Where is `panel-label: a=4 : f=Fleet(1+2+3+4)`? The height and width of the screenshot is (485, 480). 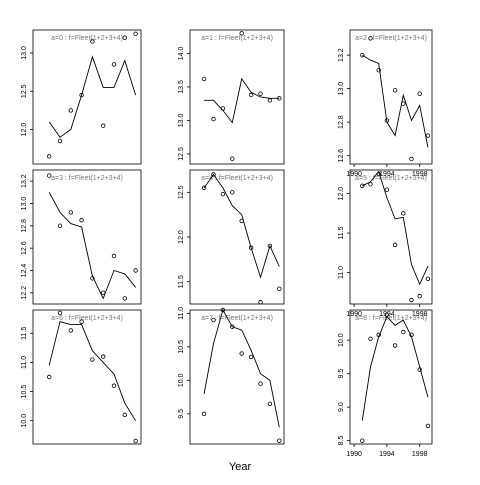 panel-label: a=4 : f=Fleet(1+2+3+4) is located at coordinates (237, 178).